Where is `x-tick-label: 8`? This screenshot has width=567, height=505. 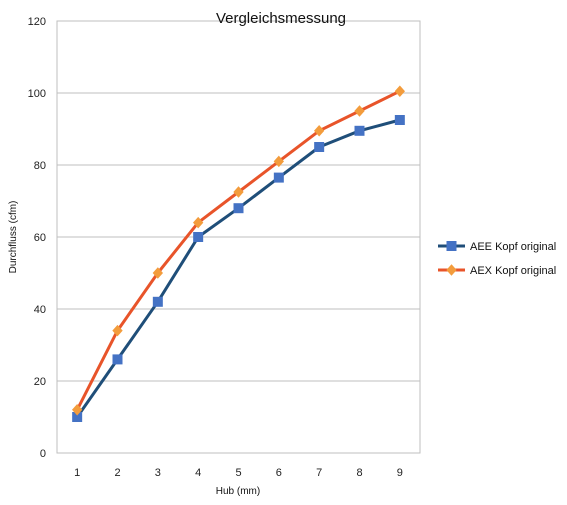 x-tick-label: 8 is located at coordinates (359, 473).